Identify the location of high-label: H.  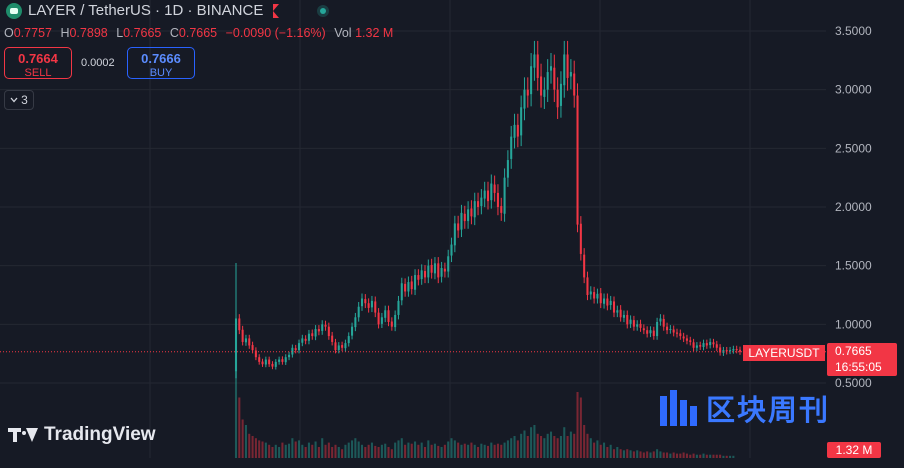
(65, 33).